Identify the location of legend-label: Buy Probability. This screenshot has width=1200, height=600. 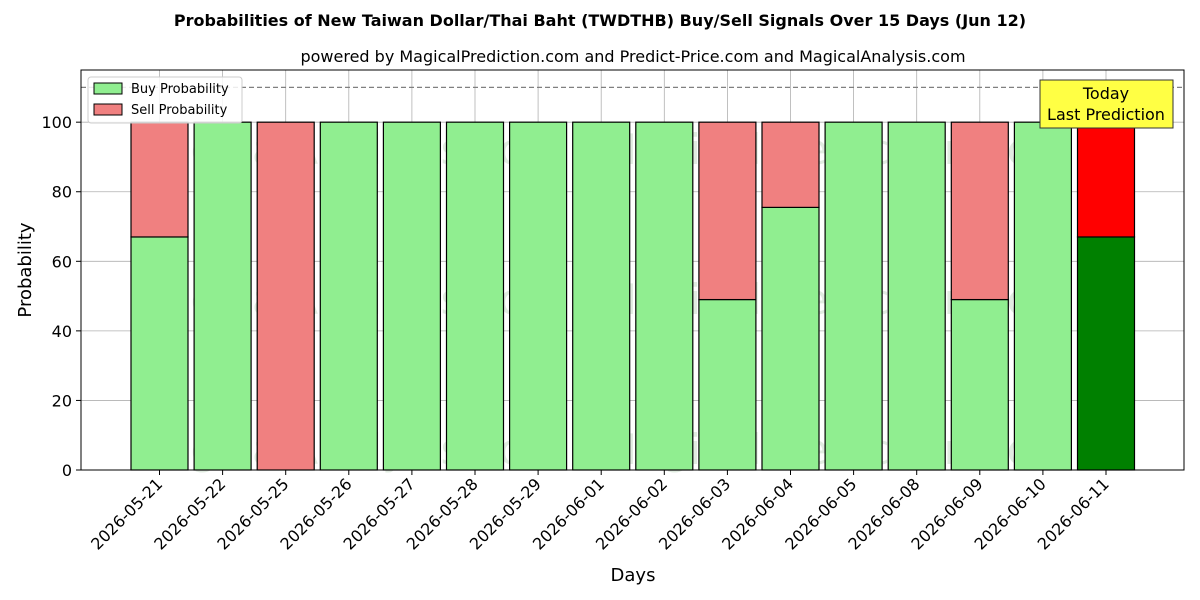
(180, 89).